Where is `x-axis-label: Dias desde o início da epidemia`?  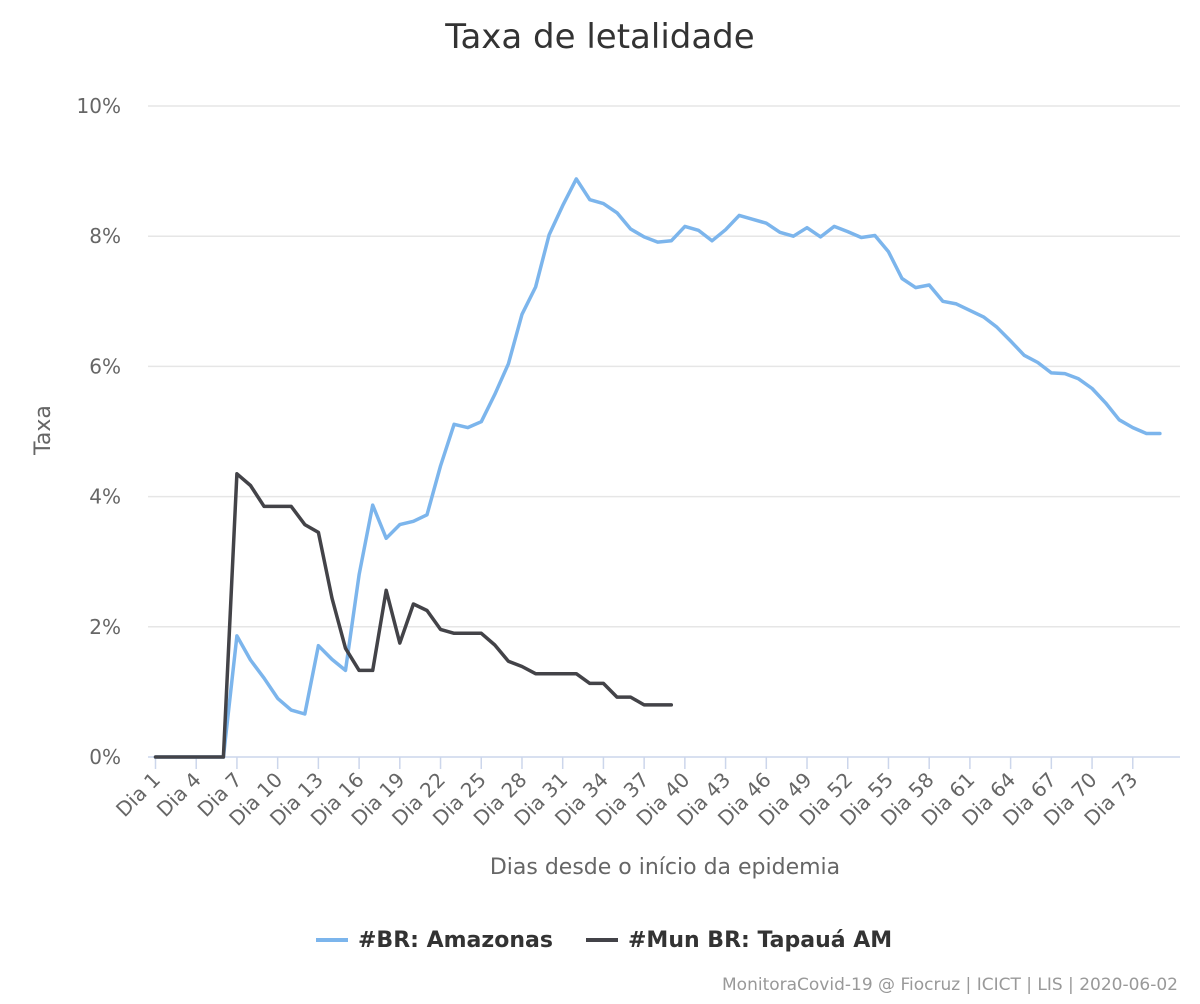
x-axis-label: Dias desde o início da epidemia is located at coordinates (665, 867).